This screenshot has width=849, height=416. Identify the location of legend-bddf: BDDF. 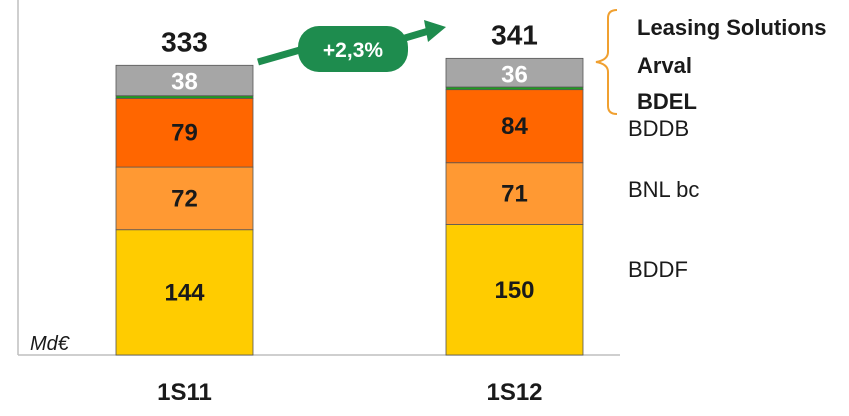
(658, 269).